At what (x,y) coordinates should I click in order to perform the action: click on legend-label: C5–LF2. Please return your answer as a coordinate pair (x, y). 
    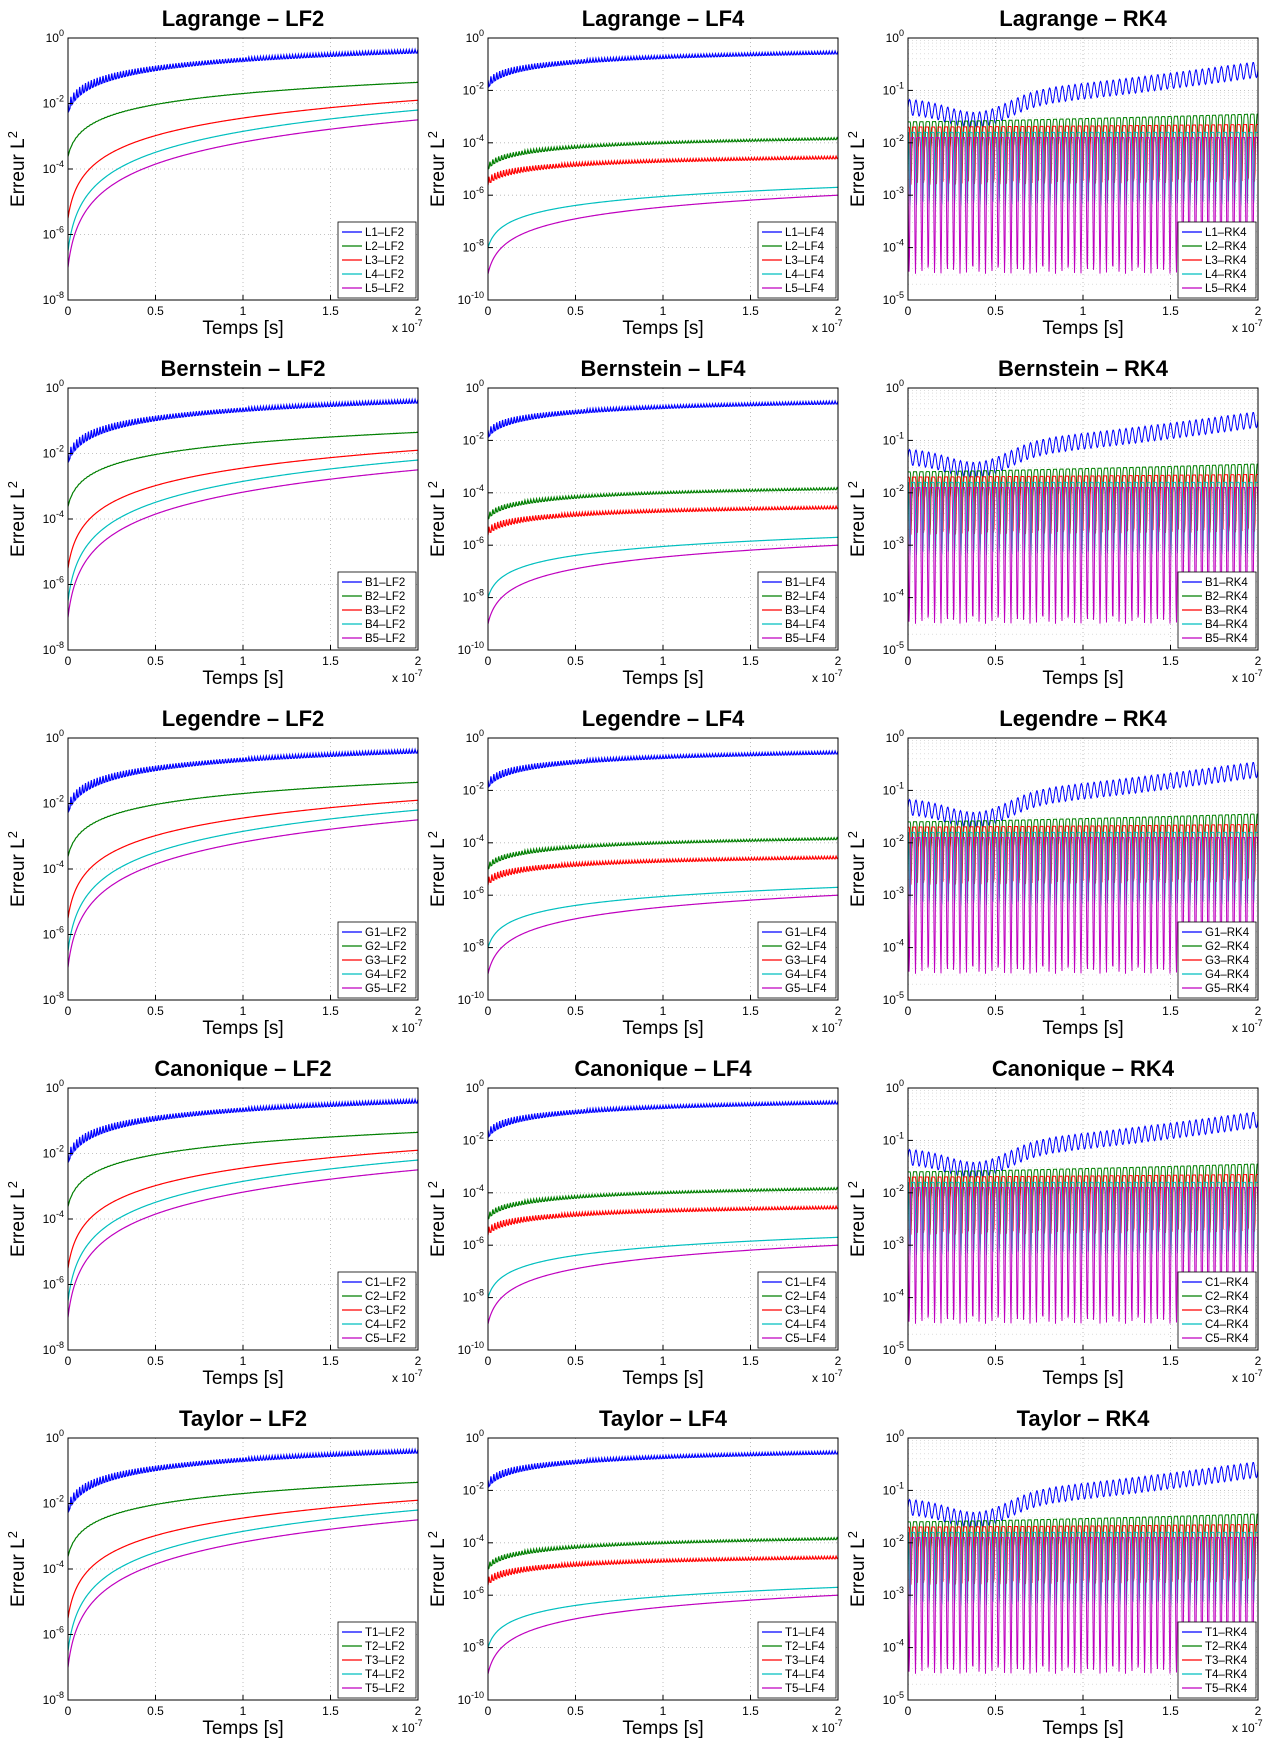
    Looking at the image, I should click on (385, 1339).